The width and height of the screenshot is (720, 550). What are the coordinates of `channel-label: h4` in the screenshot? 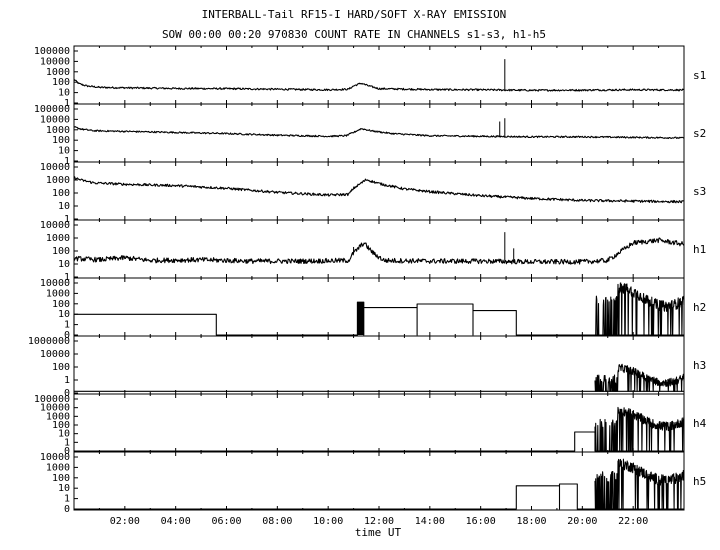 It's located at (700, 423).